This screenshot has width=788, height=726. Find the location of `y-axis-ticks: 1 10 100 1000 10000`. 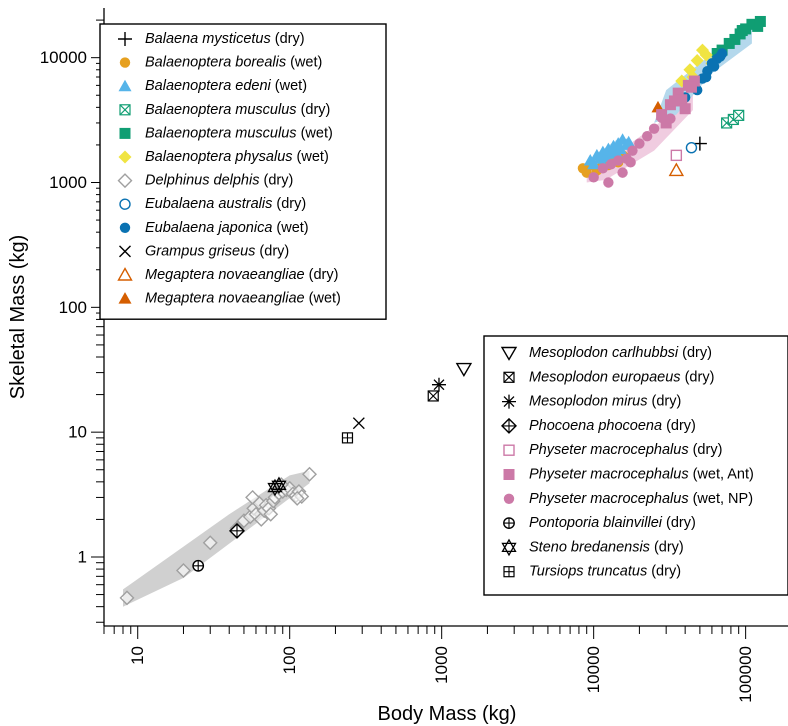

y-axis-ticks: 1 10 100 1000 10000 is located at coordinates (72, 321).